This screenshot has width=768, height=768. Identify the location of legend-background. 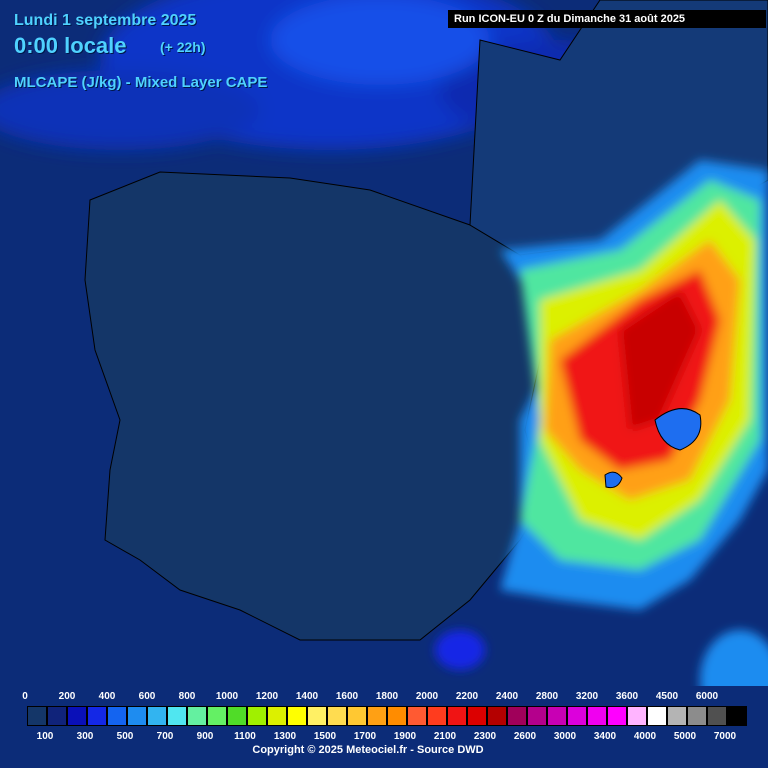
(384, 727).